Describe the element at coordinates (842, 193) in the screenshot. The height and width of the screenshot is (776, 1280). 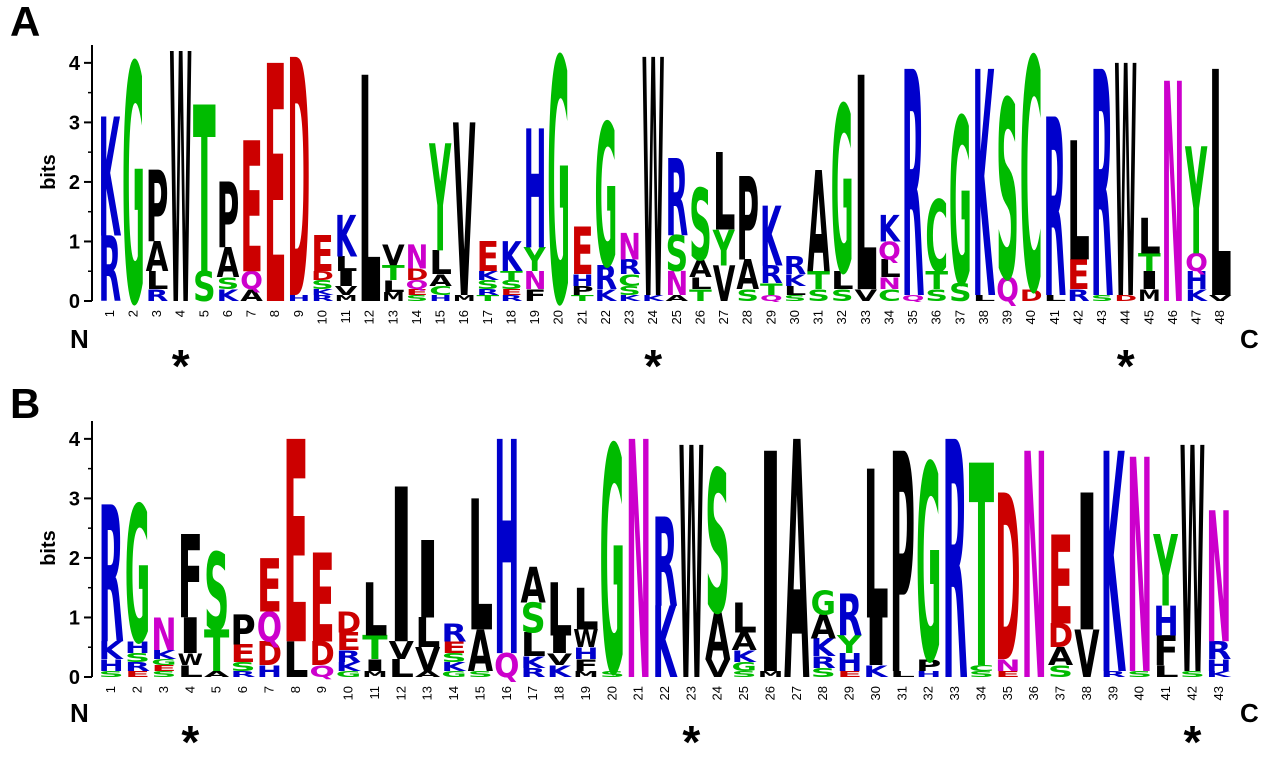
I see `logo-column: SLG` at that location.